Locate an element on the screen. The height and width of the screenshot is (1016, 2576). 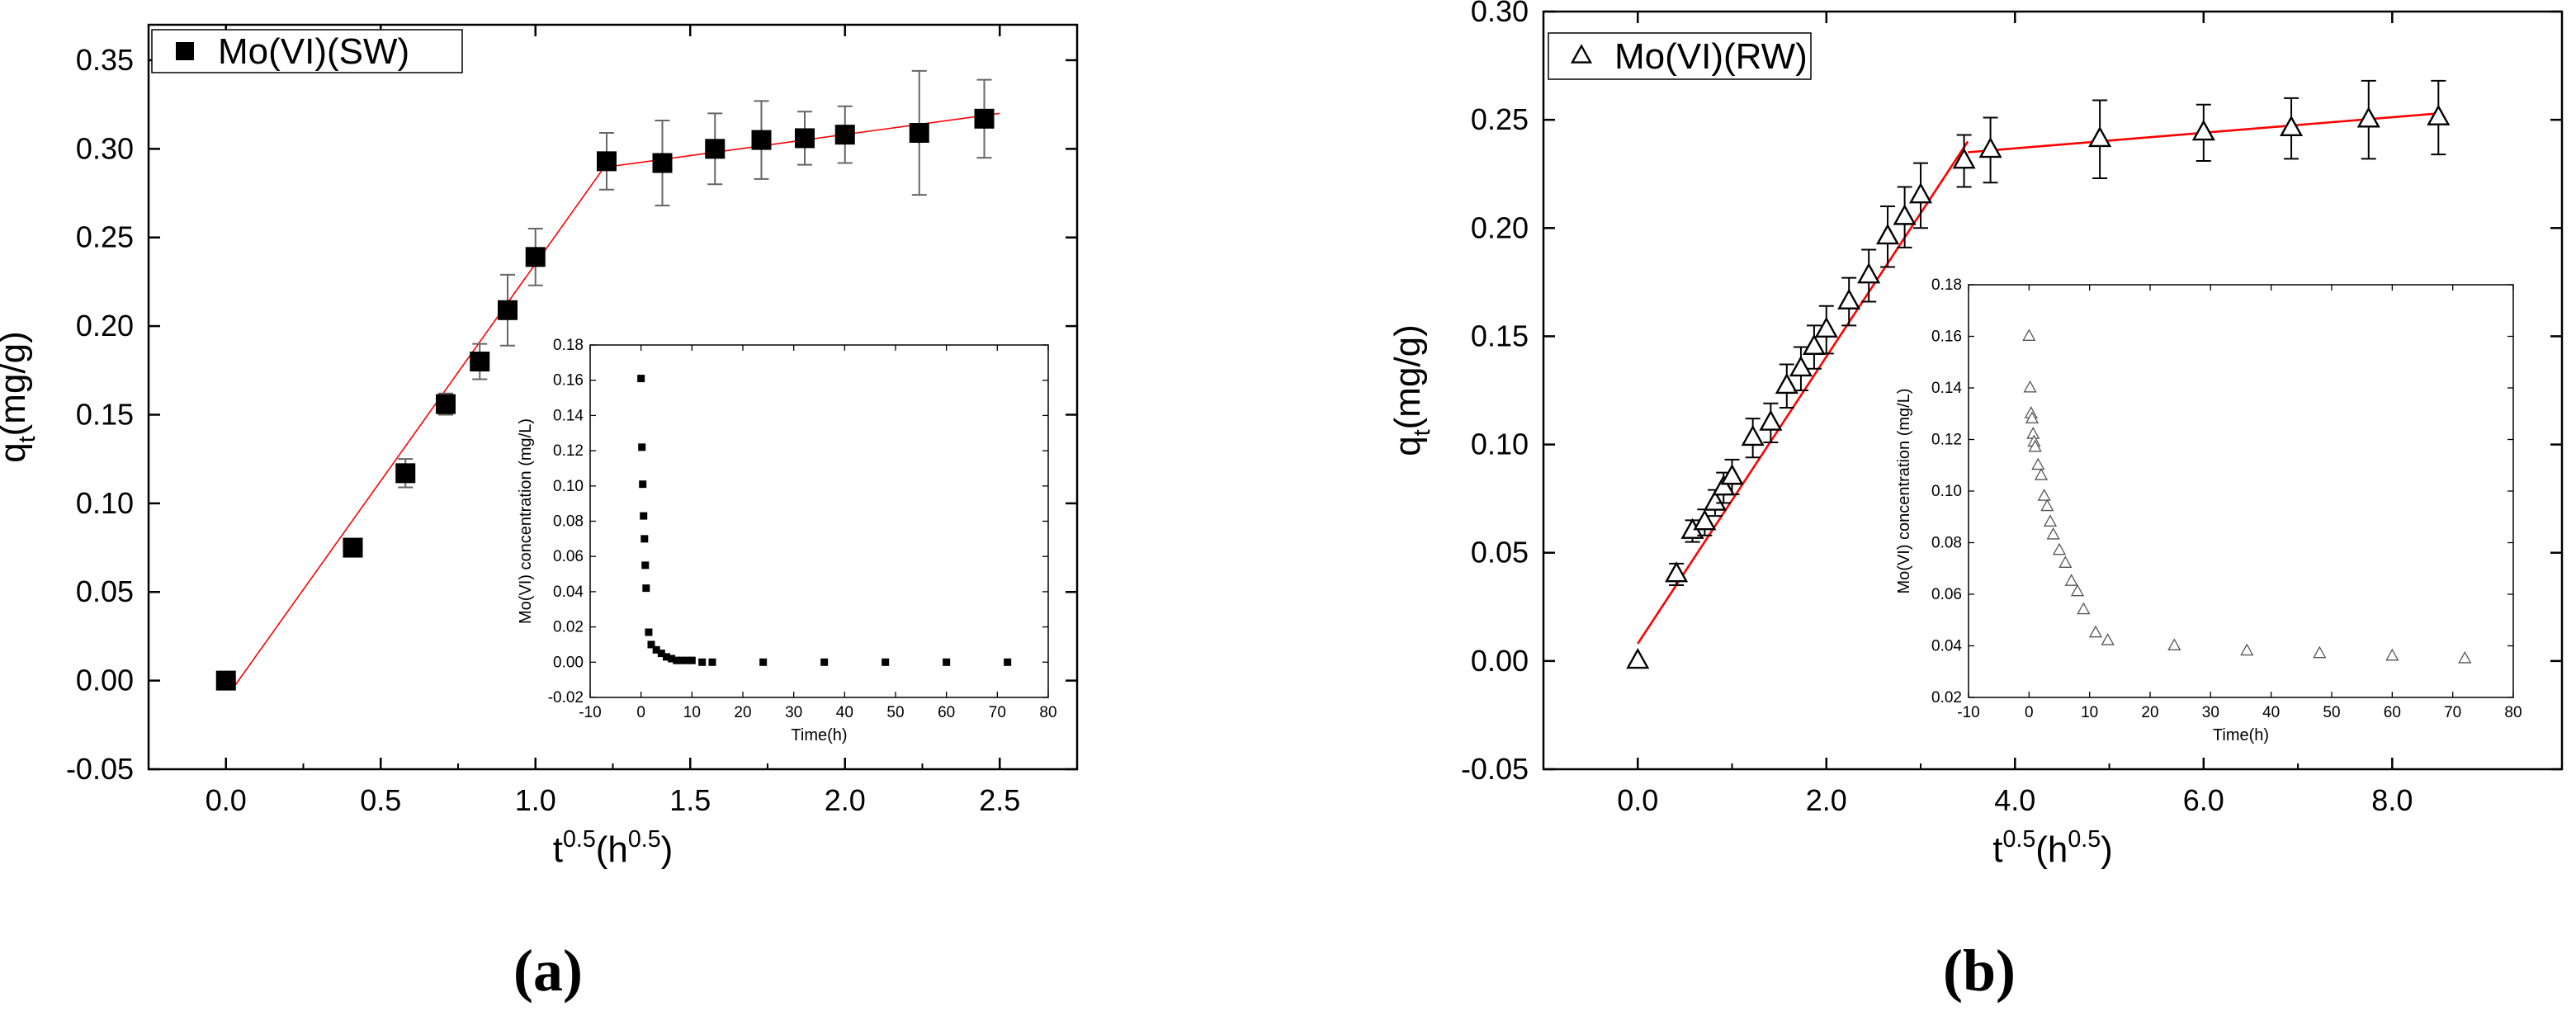
x-axis-label-part: (h is located at coordinates (2051, 849).